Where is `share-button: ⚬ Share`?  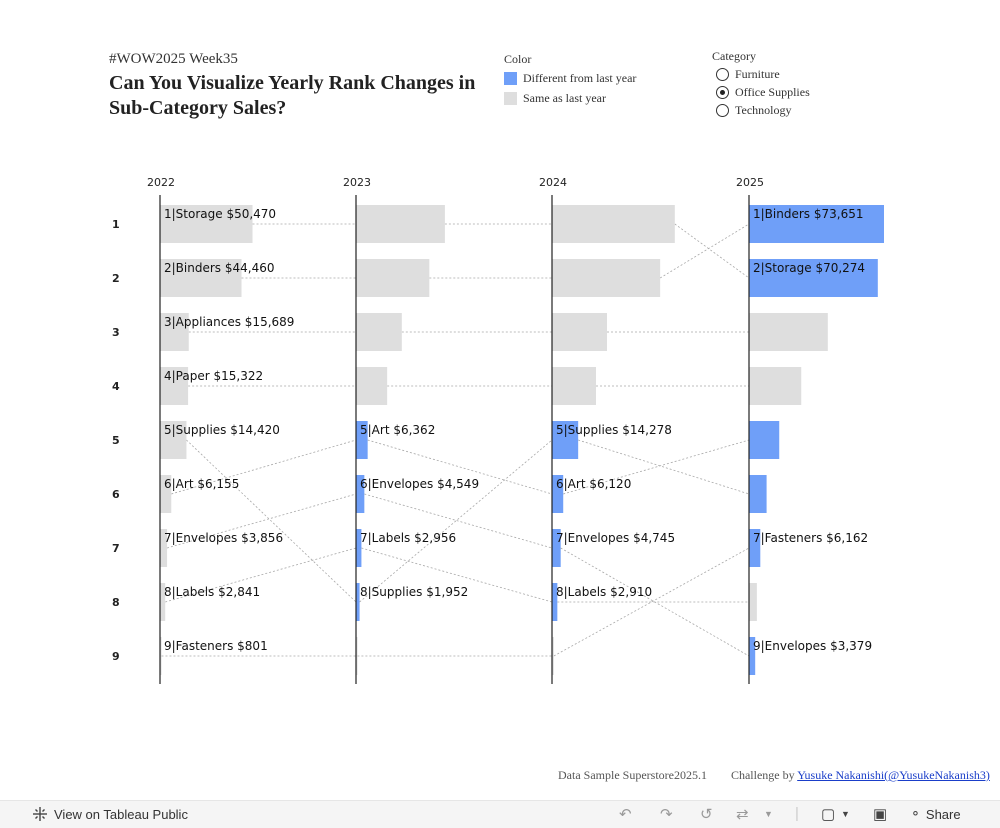
share-button: ⚬ Share is located at coordinates (935, 814).